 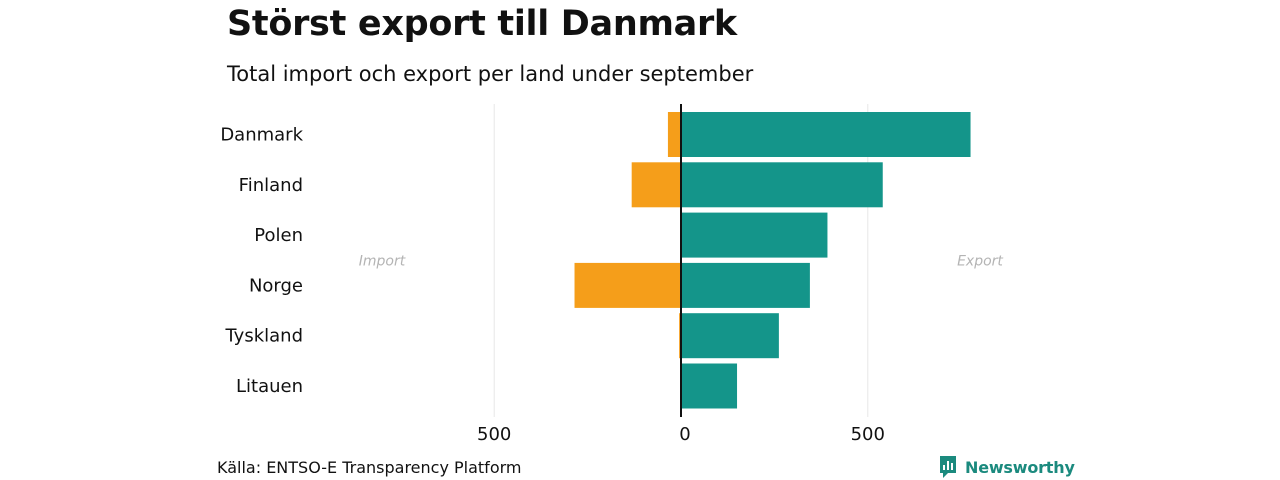 What do you see at coordinates (948, 467) in the screenshot?
I see `newsworthy-logo-icon` at bounding box center [948, 467].